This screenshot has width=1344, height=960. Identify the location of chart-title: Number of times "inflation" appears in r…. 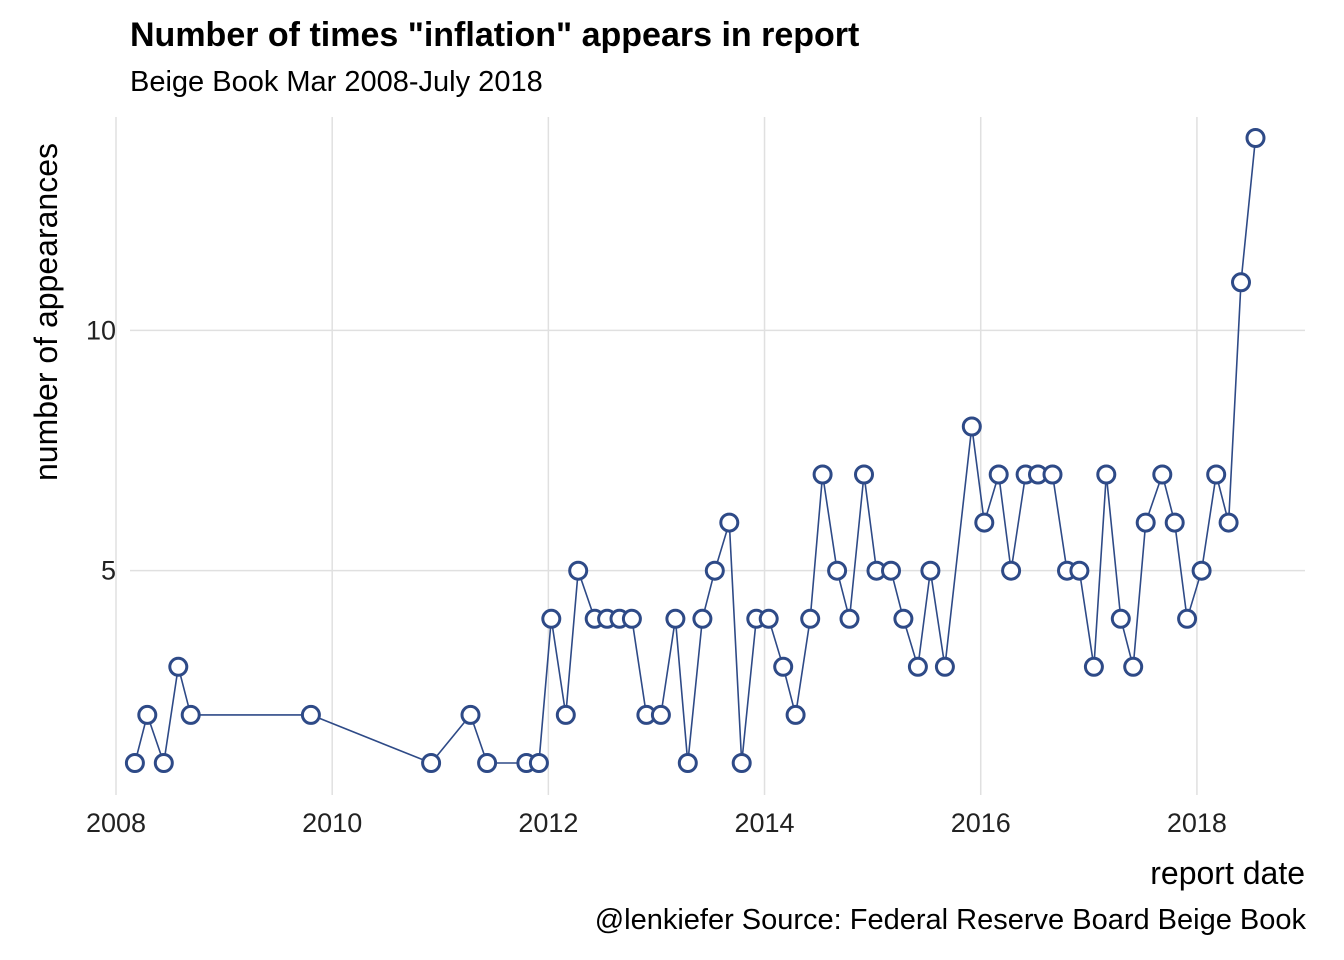
(495, 35).